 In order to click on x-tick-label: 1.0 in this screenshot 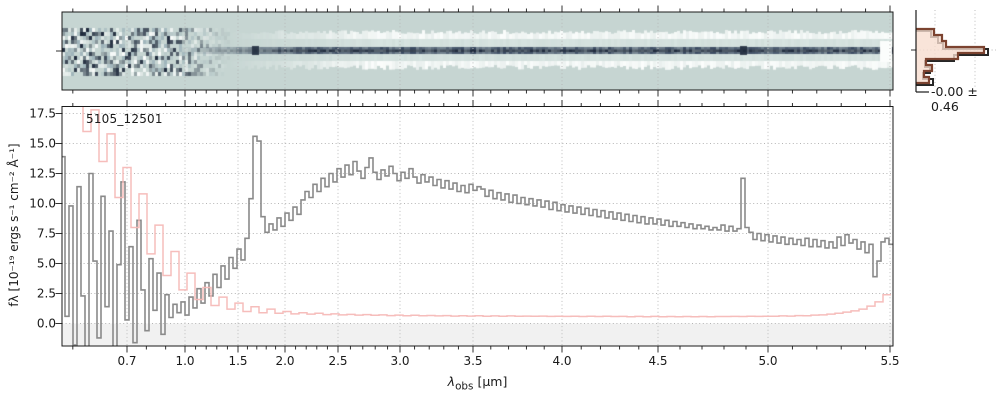, I will do `click(185, 361)`.